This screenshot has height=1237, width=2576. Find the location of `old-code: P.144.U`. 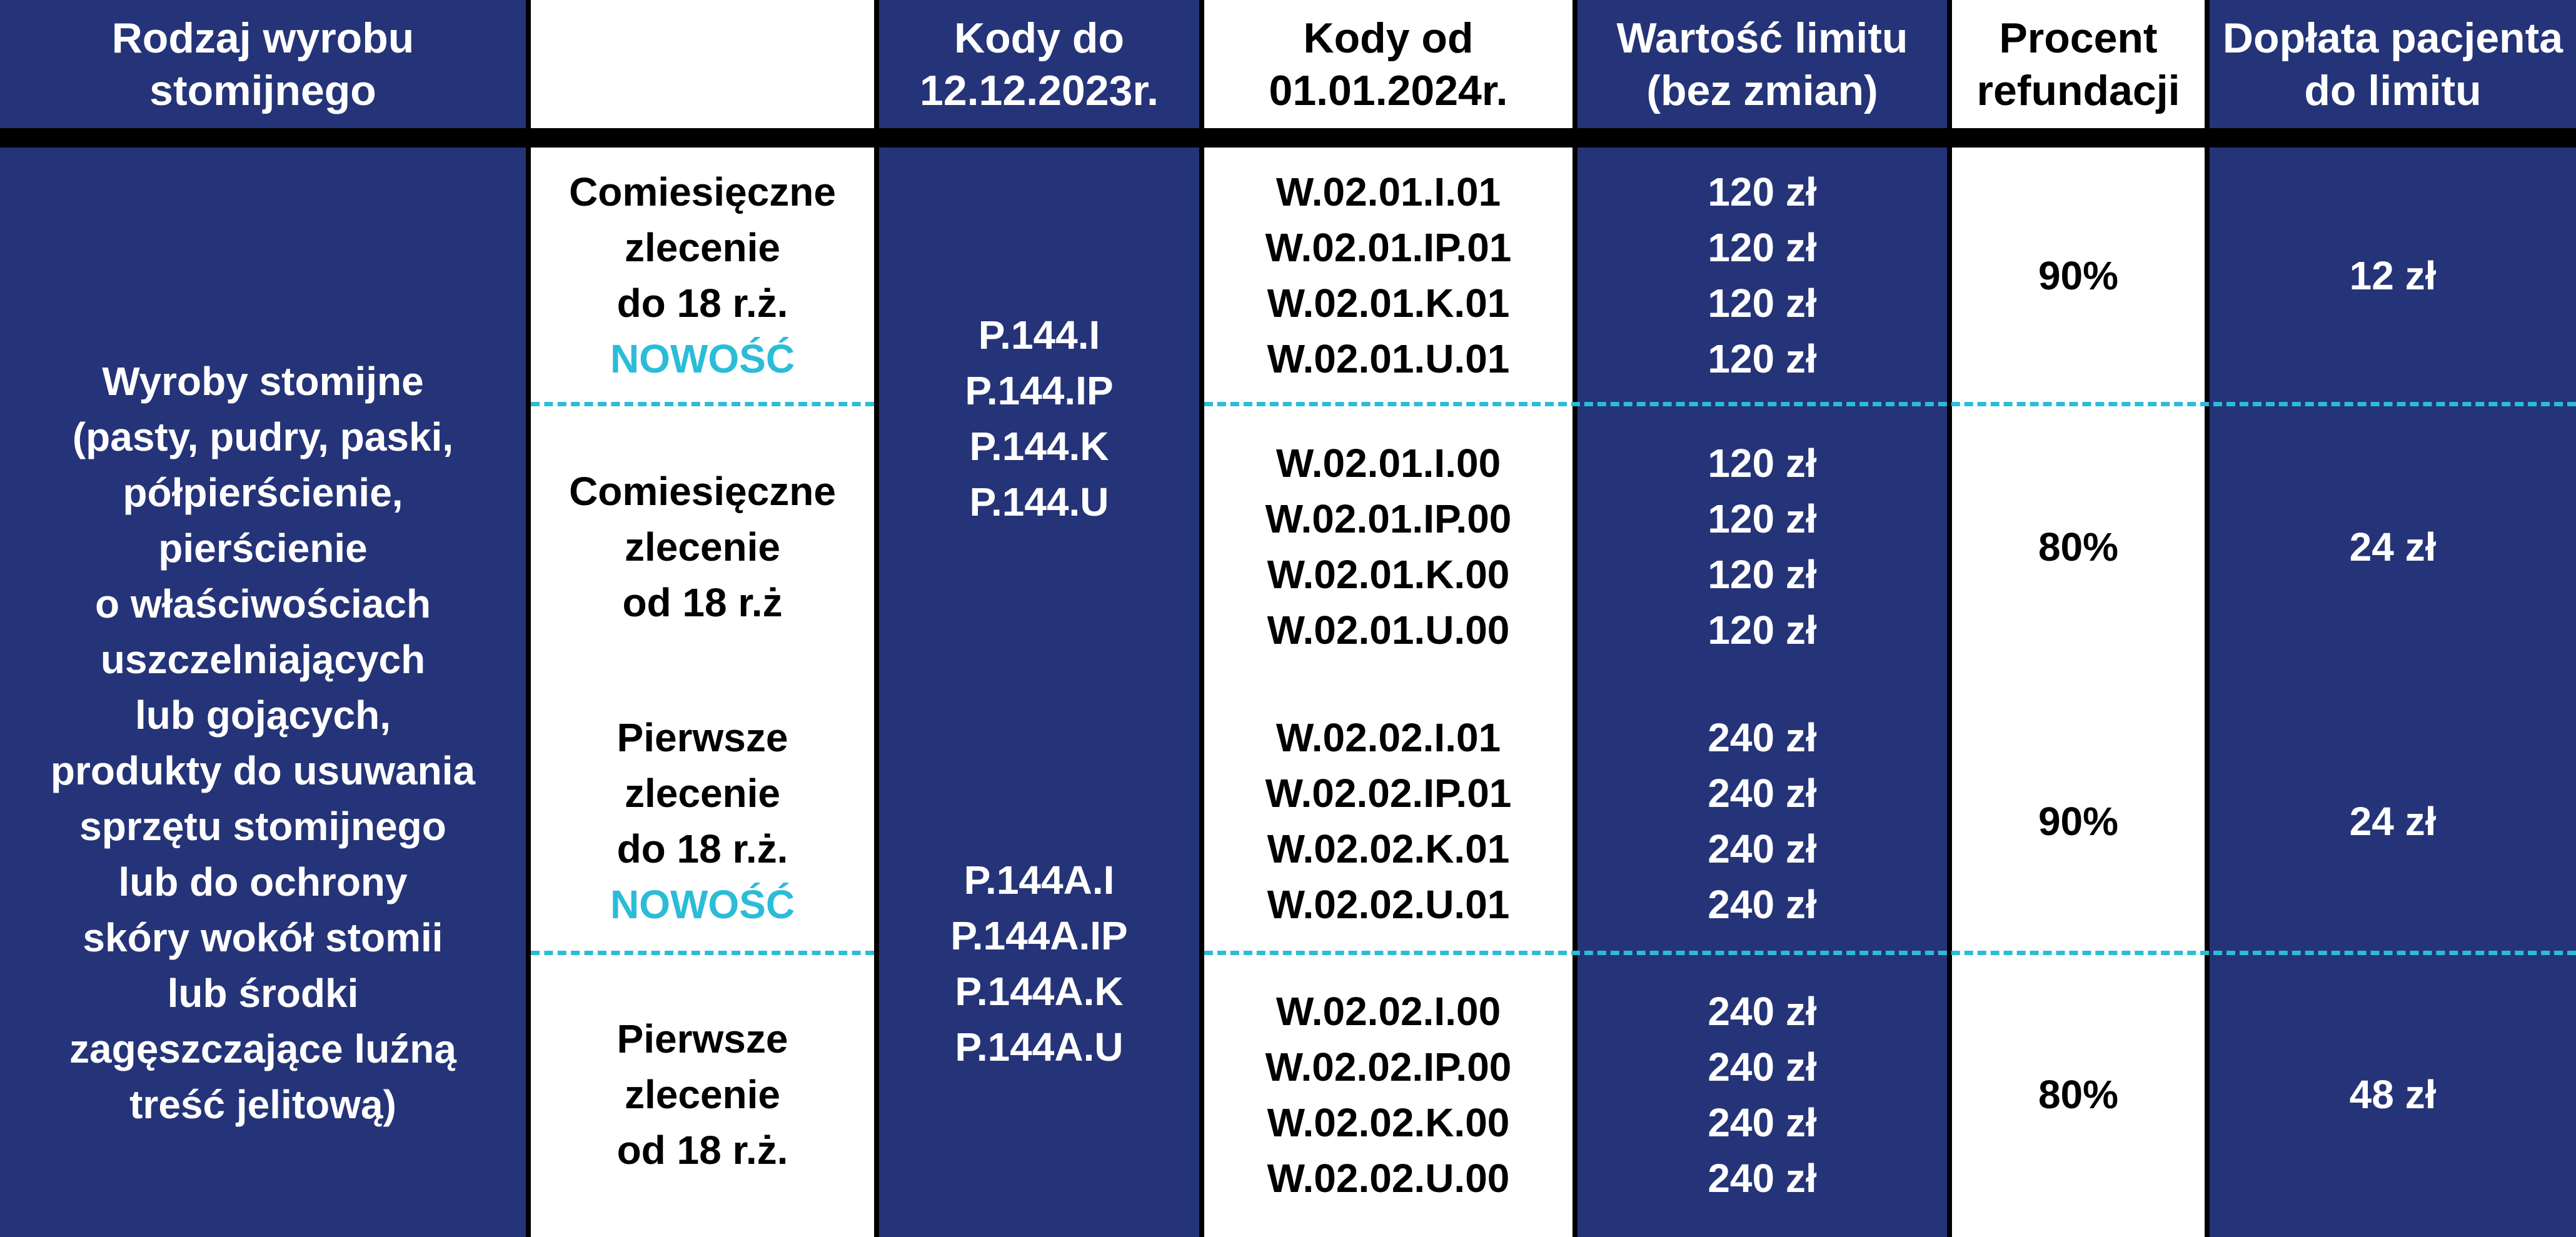

old-code: P.144.U is located at coordinates (1039, 501).